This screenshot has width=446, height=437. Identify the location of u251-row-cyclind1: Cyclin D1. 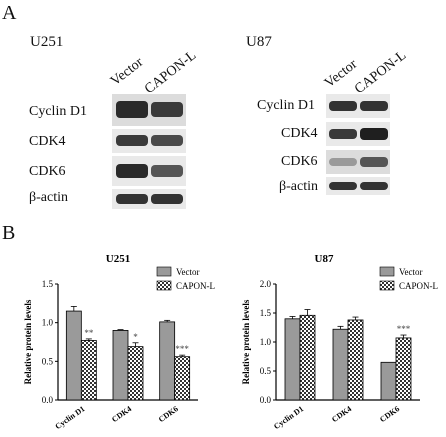
(58, 111).